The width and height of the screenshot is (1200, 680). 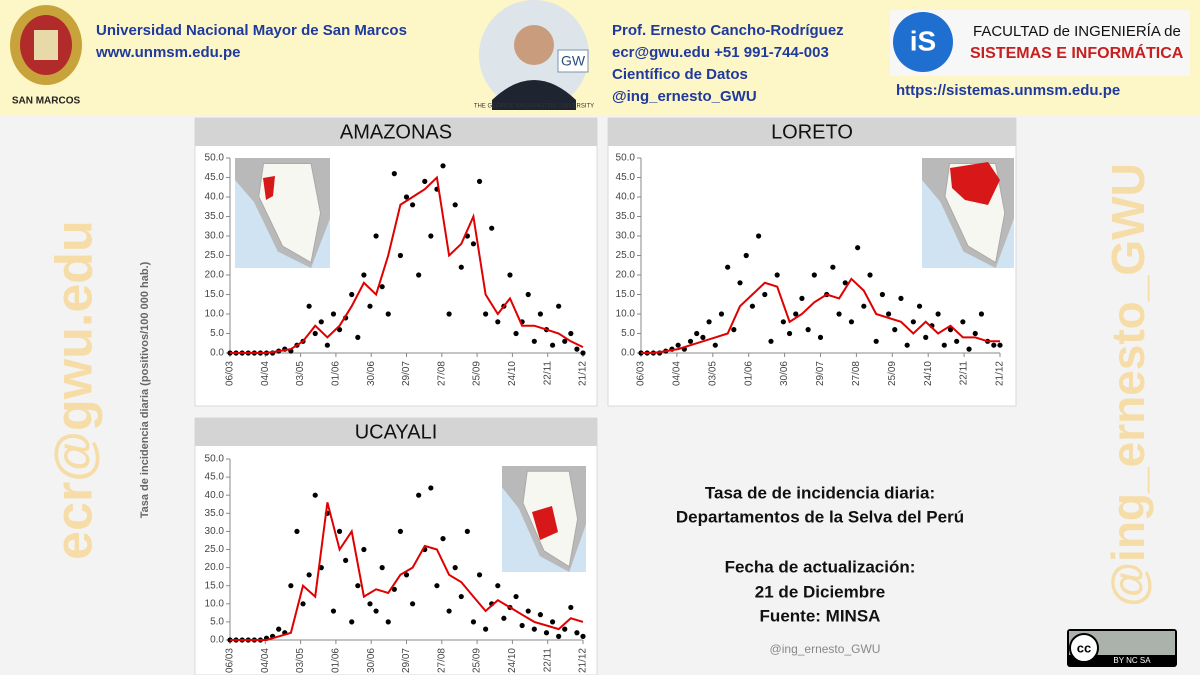 What do you see at coordinates (1000, 373) in the screenshot?
I see `x-tick-label: 21/12` at bounding box center [1000, 373].